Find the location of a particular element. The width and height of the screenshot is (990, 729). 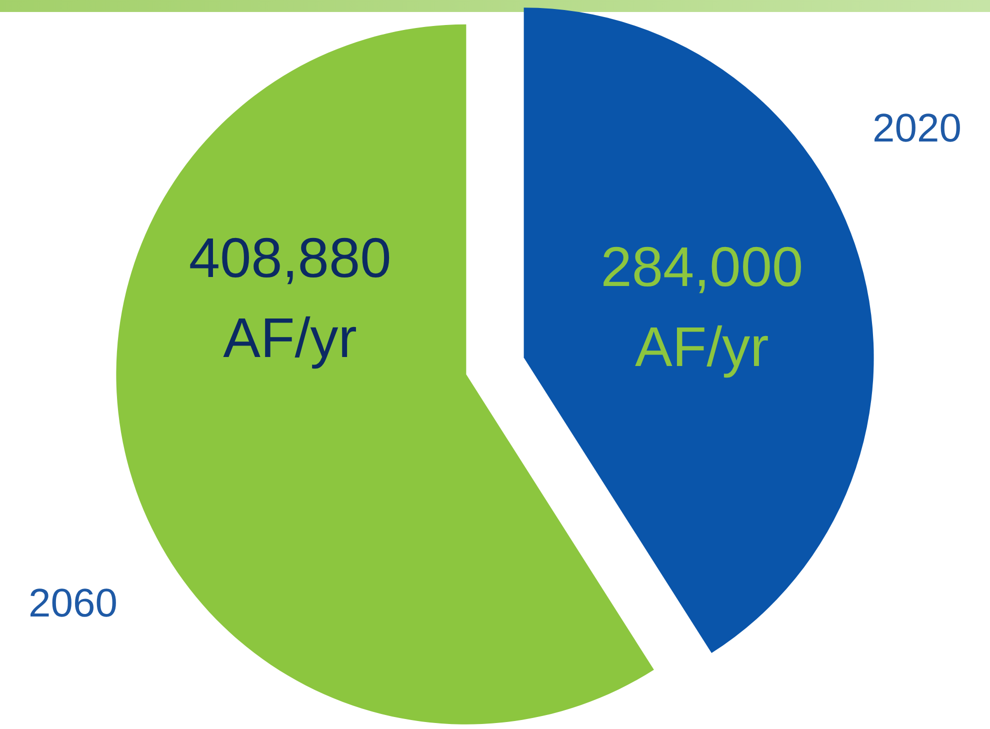

slice-label: 2020 is located at coordinates (917, 128).